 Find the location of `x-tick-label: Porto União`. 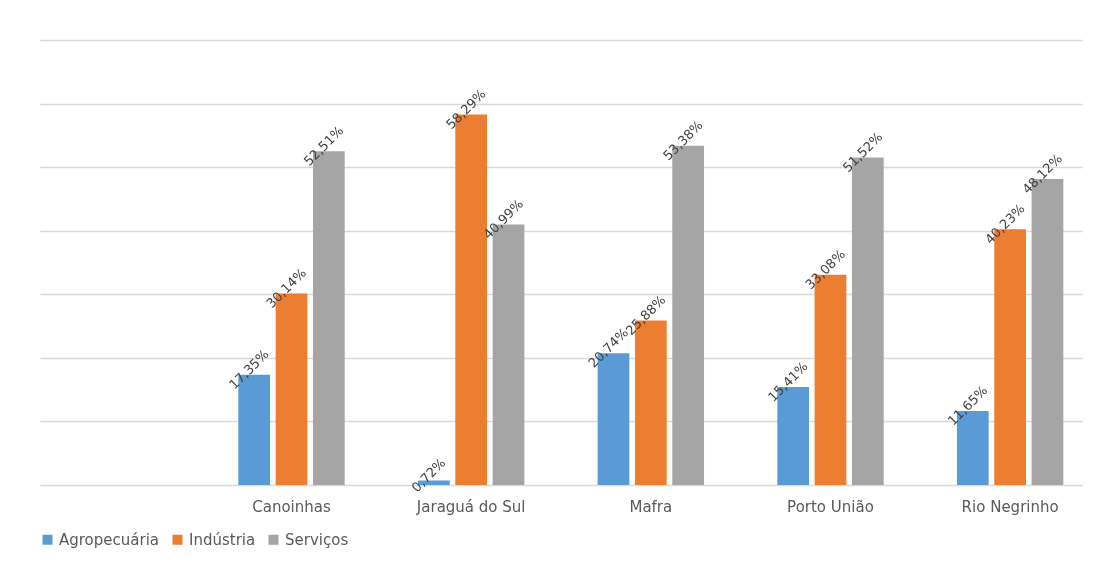

x-tick-label: Porto União is located at coordinates (830, 506).